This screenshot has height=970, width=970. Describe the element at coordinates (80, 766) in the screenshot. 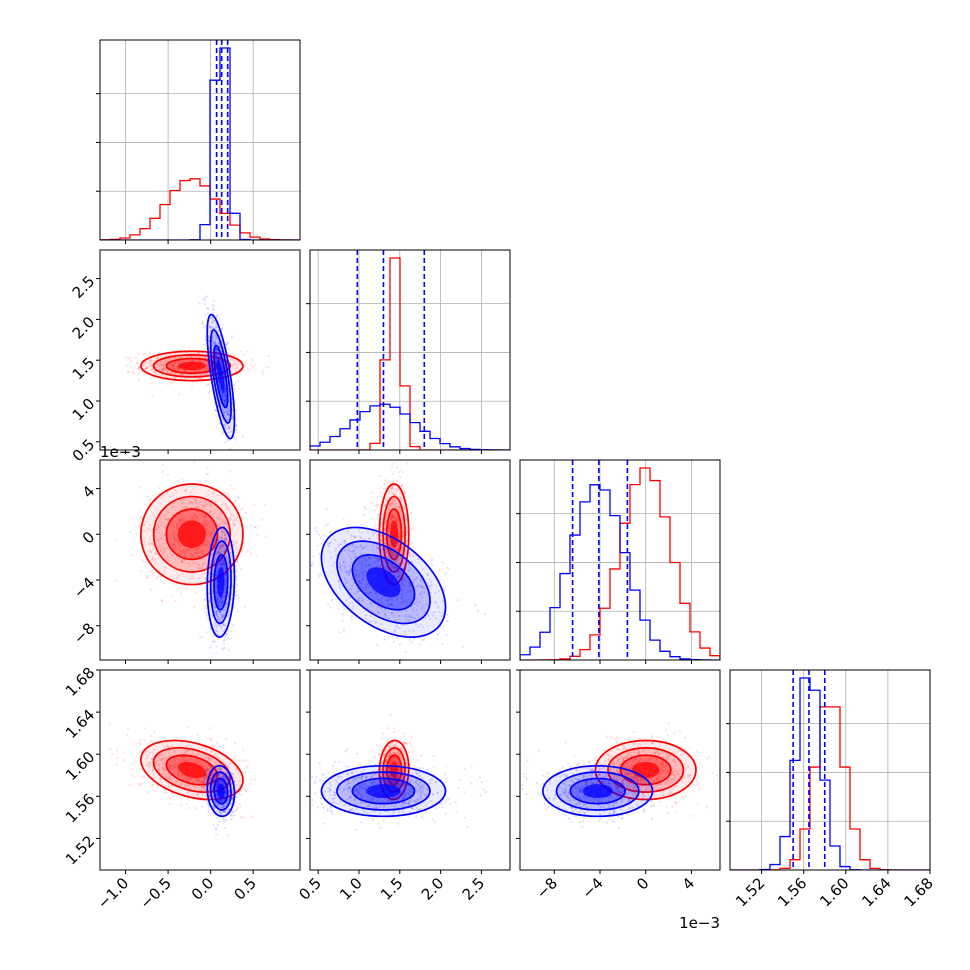

I see `y-tick-label: 1.60` at that location.